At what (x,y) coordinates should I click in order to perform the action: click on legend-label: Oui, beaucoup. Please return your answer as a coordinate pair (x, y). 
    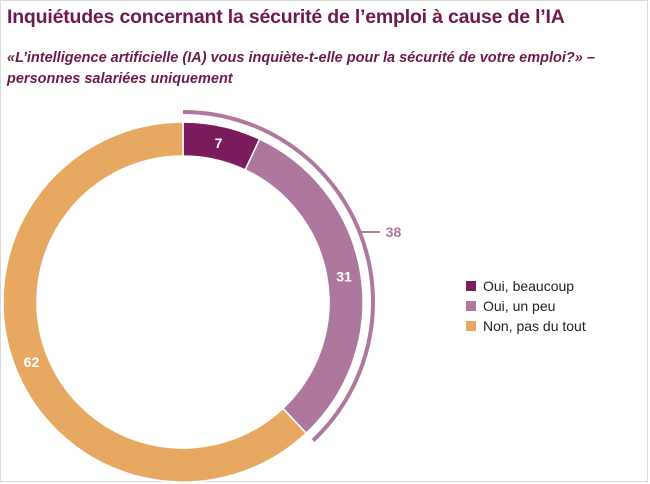
    Looking at the image, I should click on (529, 286).